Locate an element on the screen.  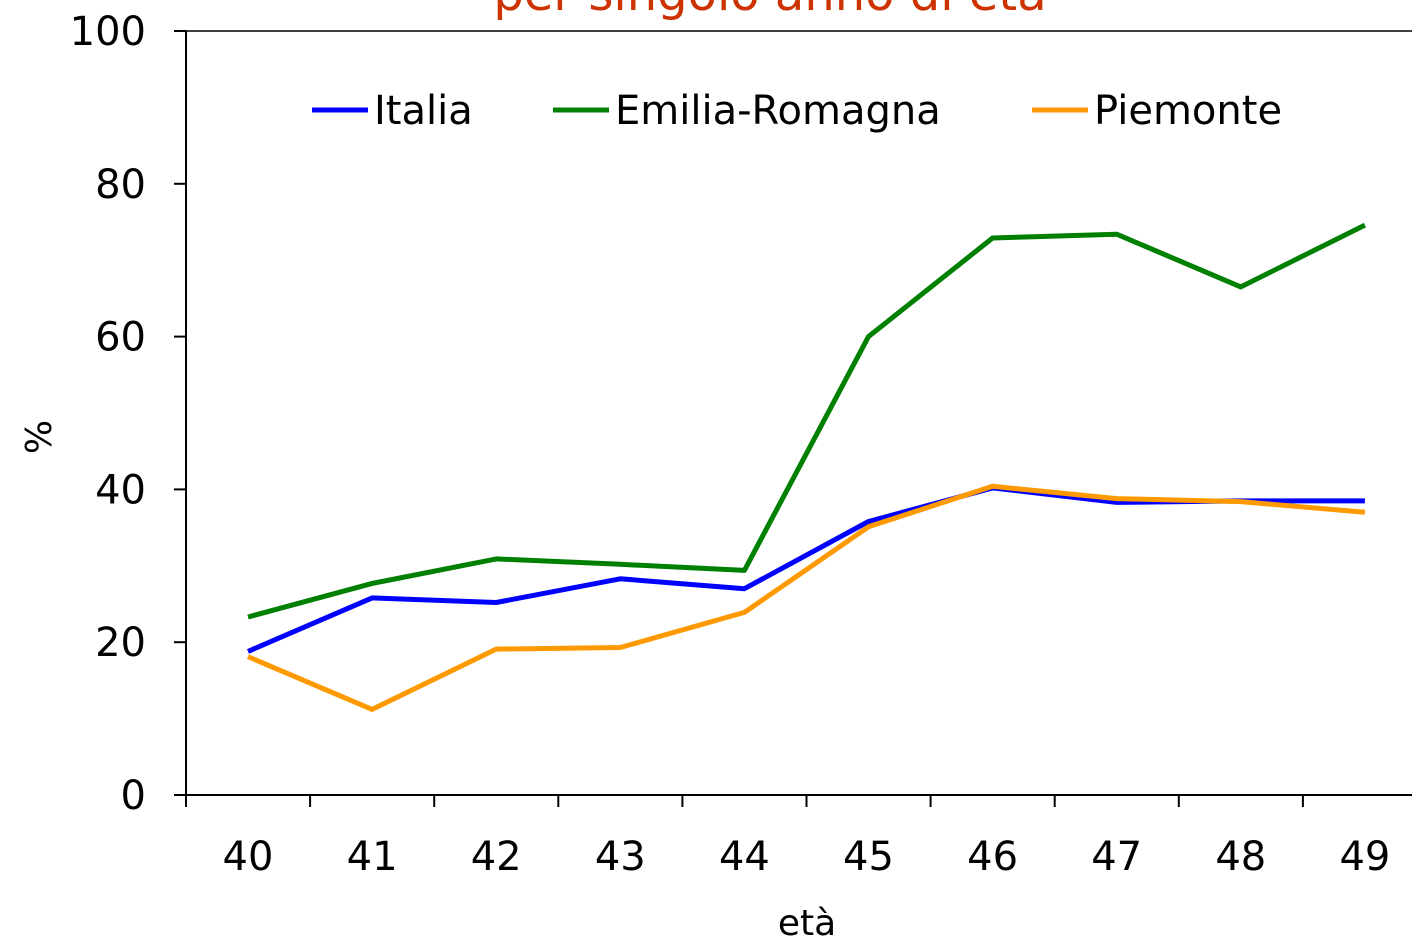
y-ticks: 0 20 40 60 80 100 is located at coordinates (128, 414).